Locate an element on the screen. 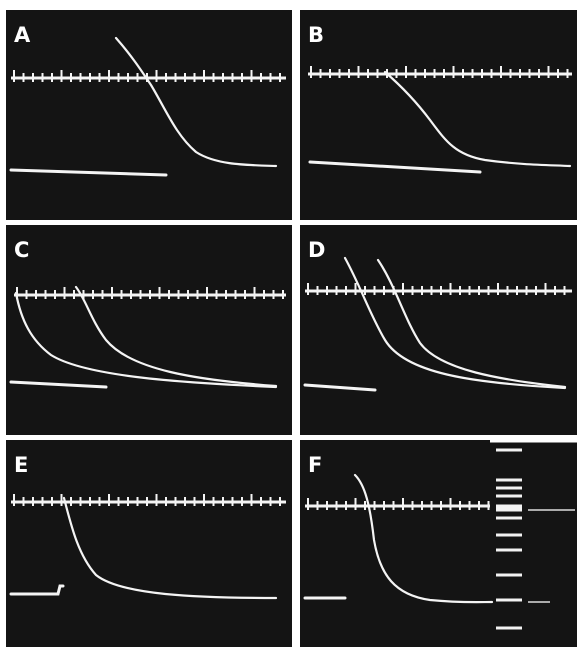  panel-label: E is located at coordinates (21, 465).